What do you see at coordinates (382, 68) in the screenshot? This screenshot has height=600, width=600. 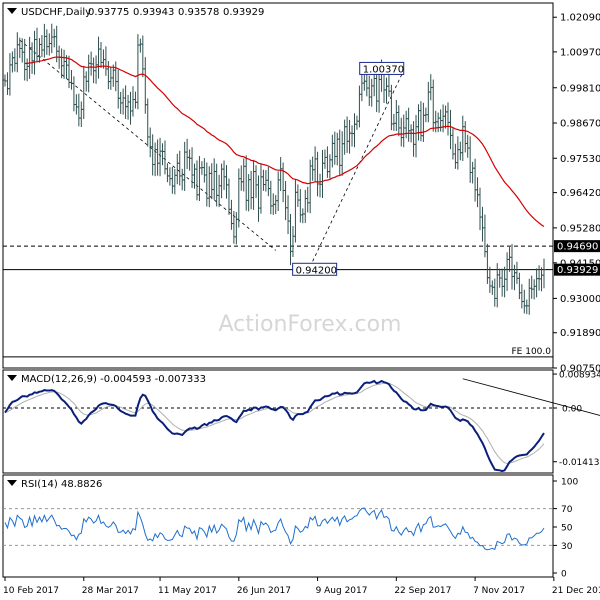 I see `annotation-box` at bounding box center [382, 68].